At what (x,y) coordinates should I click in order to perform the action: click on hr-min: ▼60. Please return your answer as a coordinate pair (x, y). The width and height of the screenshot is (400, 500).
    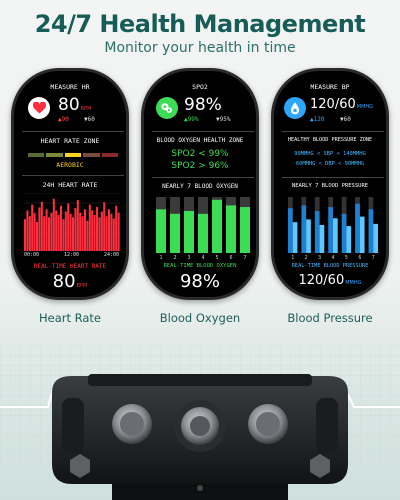
    Looking at the image, I should click on (89, 119).